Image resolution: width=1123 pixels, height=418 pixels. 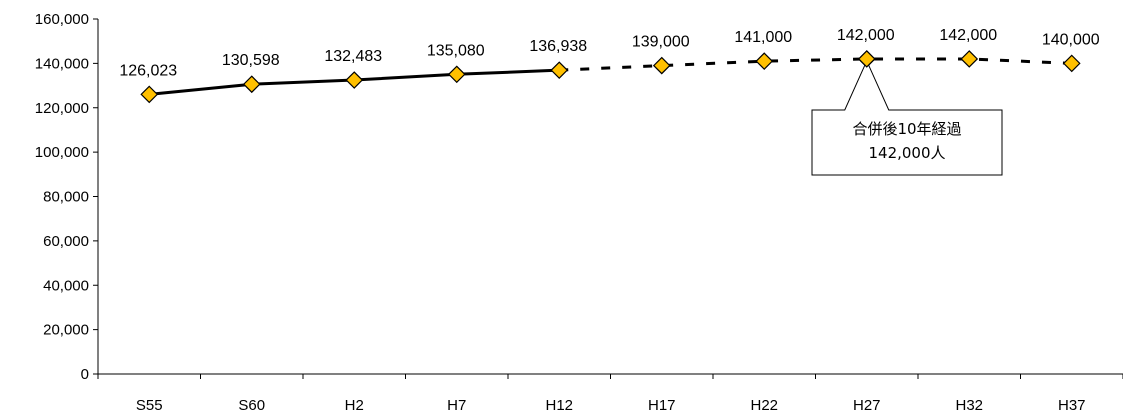 I want to click on annotation-callout: 合併後10年経過 142,000人, so click(x=907, y=113).